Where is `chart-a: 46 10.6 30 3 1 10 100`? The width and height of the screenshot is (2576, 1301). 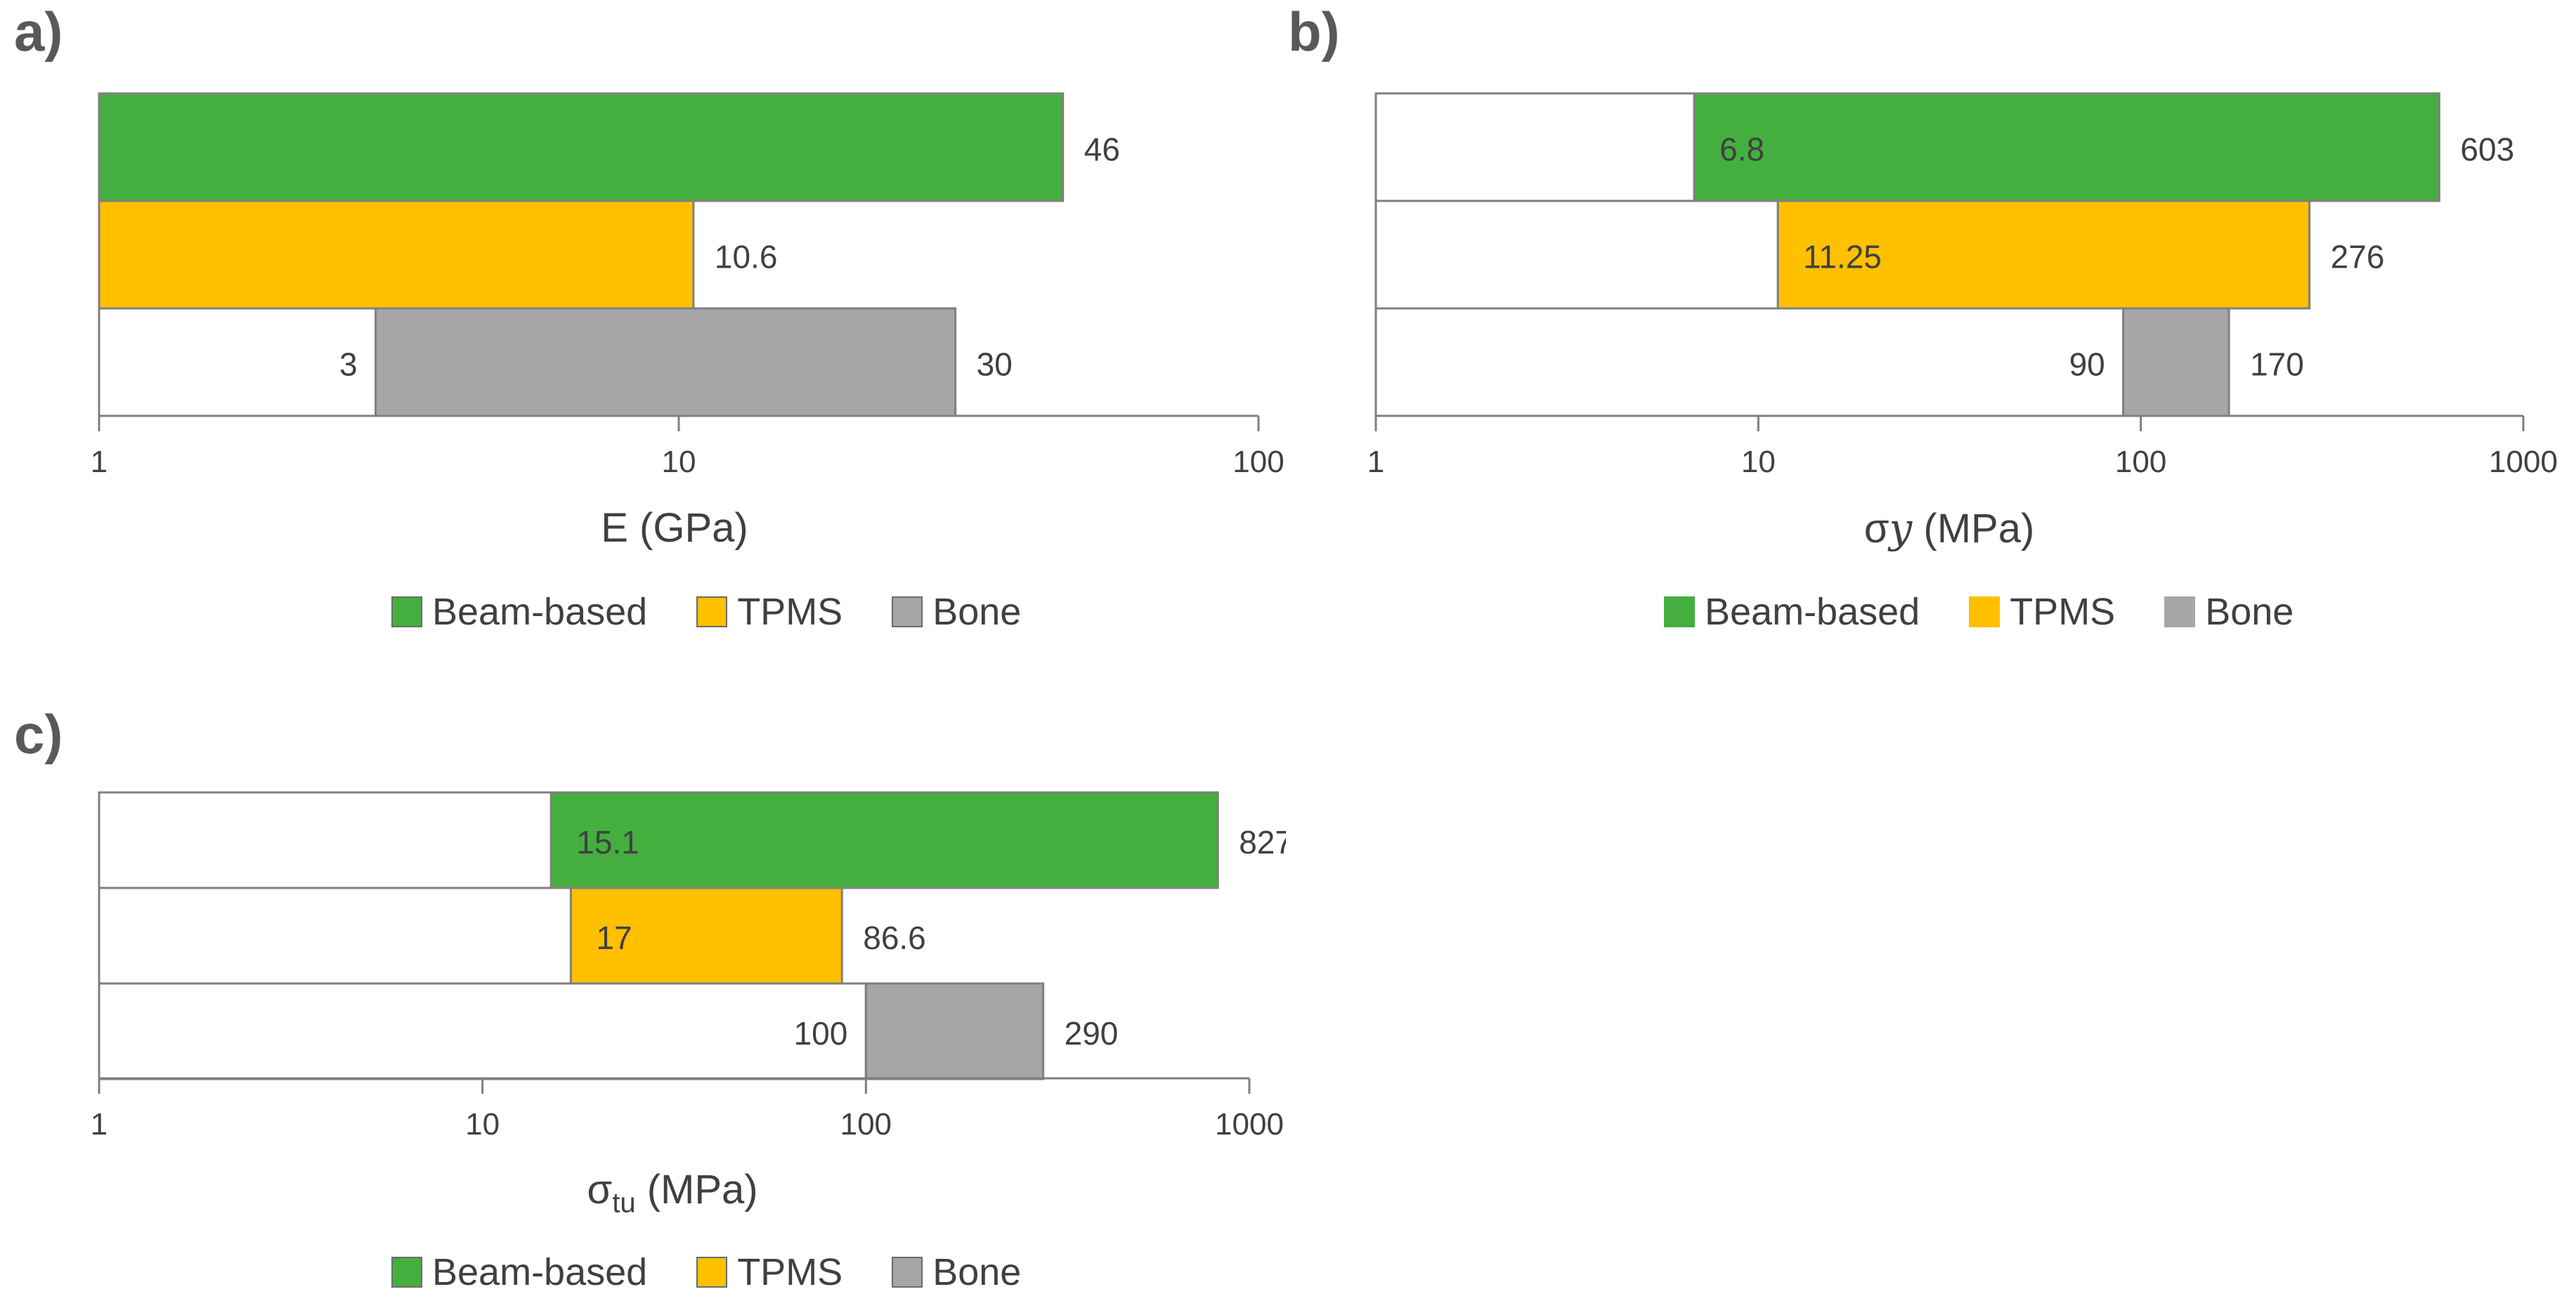
chart-a: 46 10.6 30 3 1 10 100 is located at coordinates (687, 285).